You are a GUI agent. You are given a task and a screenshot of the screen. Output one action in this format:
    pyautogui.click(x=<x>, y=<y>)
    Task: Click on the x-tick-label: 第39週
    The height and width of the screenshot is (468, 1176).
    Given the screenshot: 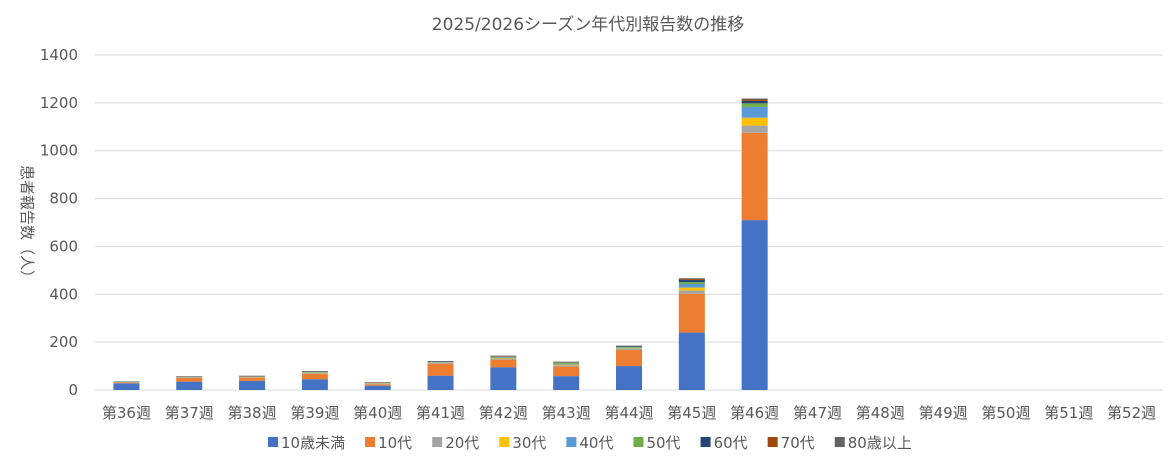 What is the action you would take?
    pyautogui.click(x=314, y=413)
    